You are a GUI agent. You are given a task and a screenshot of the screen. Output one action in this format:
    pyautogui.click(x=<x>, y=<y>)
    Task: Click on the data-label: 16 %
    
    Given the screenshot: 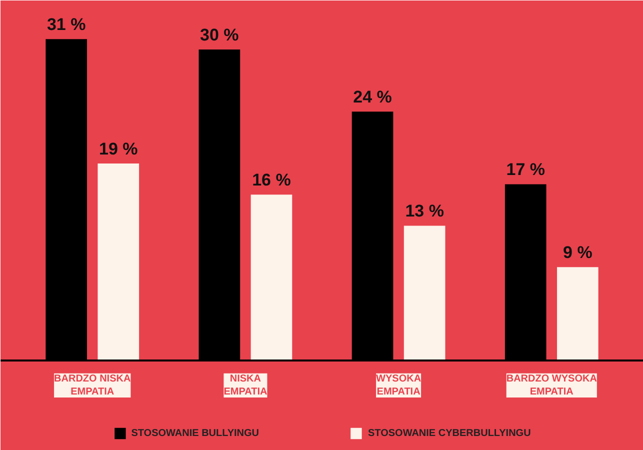 What is the action you would take?
    pyautogui.click(x=271, y=180)
    